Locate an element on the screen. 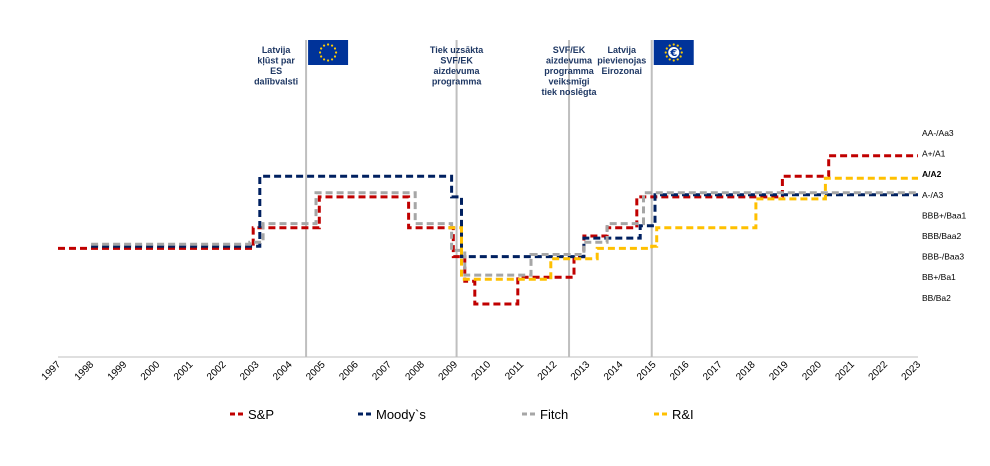 Image resolution: width=990 pixels, height=466 pixels. year-tick-23: 2020 is located at coordinates (812, 371).